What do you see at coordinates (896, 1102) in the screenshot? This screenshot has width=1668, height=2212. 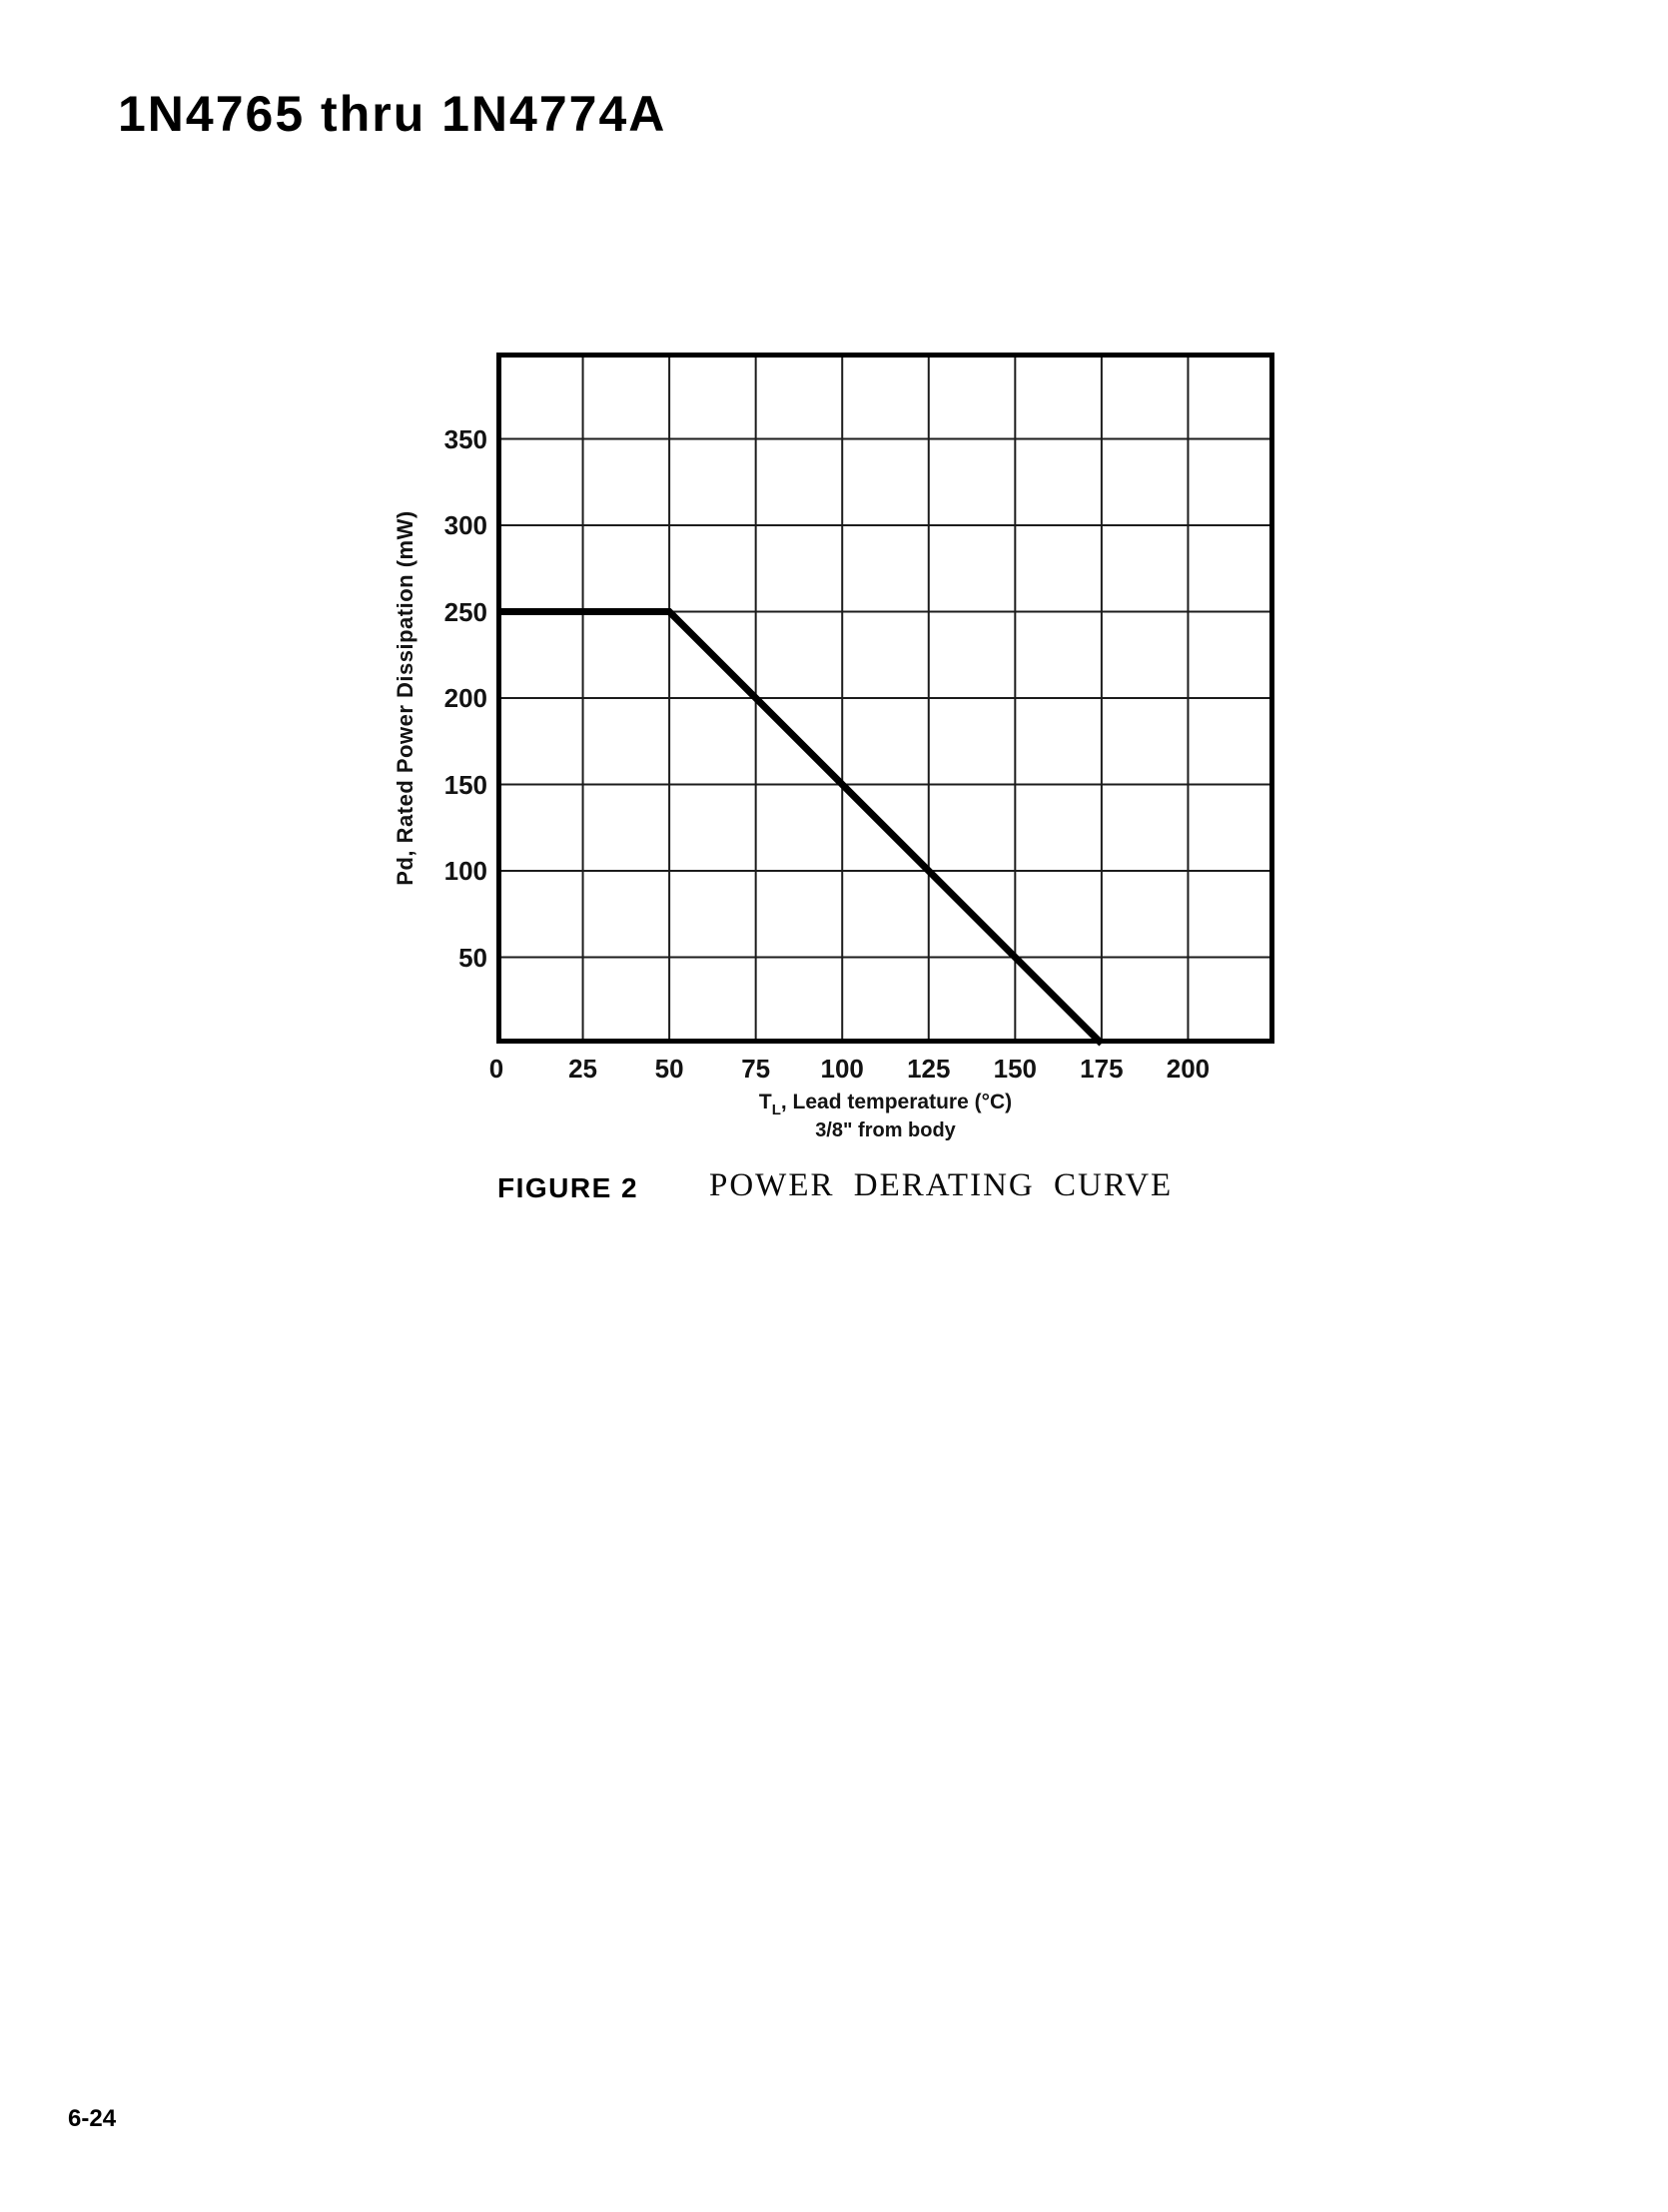 I see `x-axis-title-text: , Lead temperature (°C)` at bounding box center [896, 1102].